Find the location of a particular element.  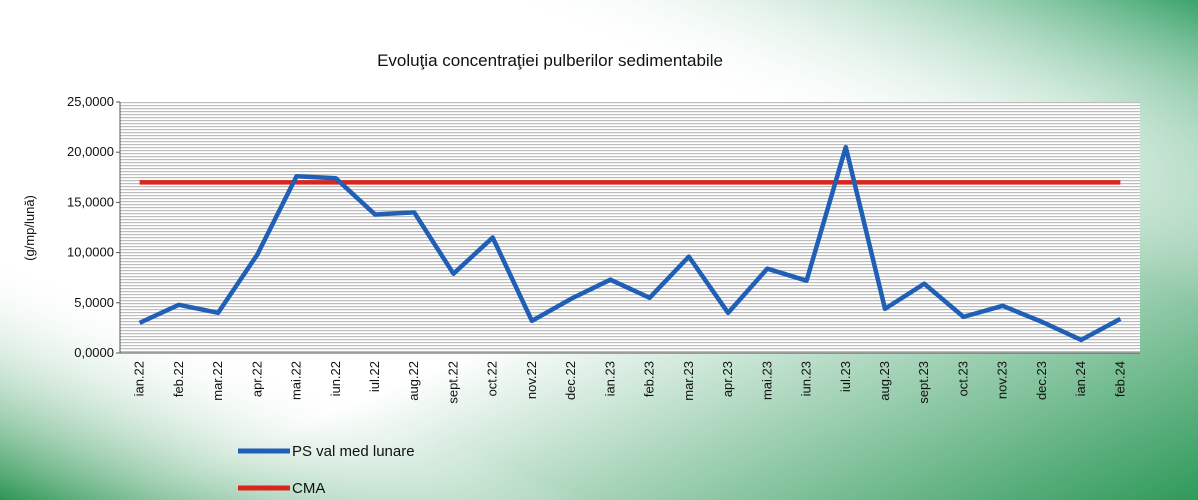

legend-label: PS val med lunare is located at coordinates (353, 451).